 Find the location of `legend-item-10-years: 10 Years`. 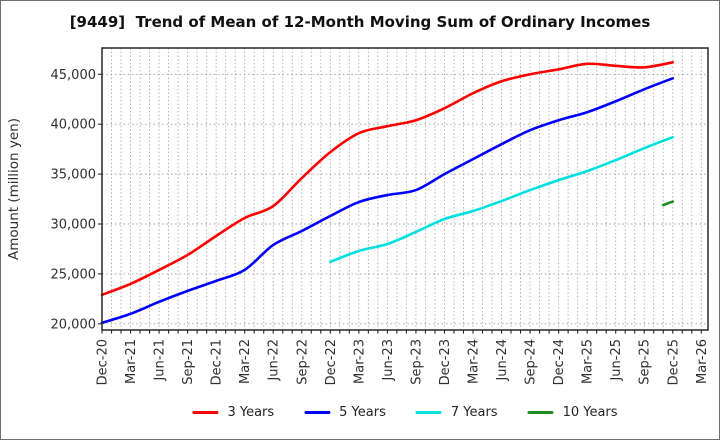

legend-item-10-years: 10 Years is located at coordinates (572, 412).